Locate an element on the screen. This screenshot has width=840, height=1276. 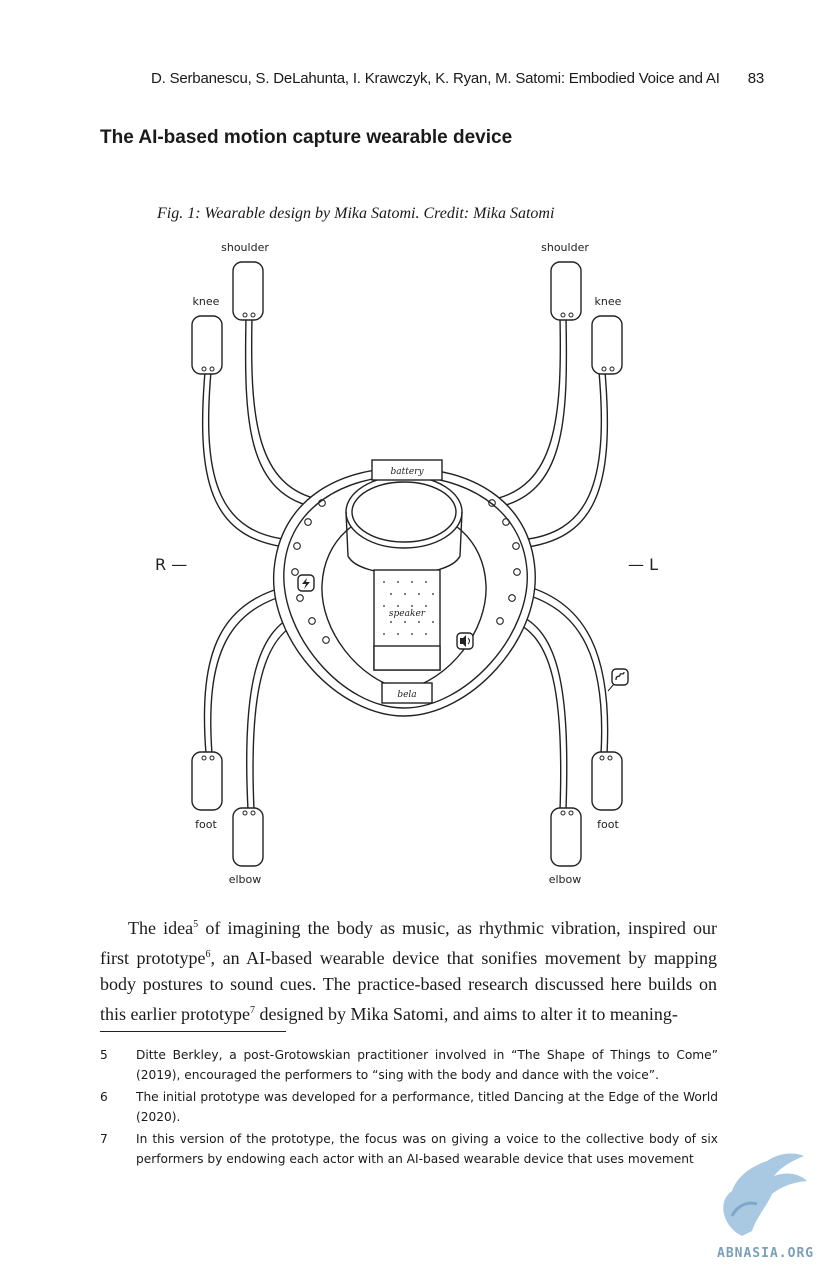
footnote-rule is located at coordinates (193, 1031).